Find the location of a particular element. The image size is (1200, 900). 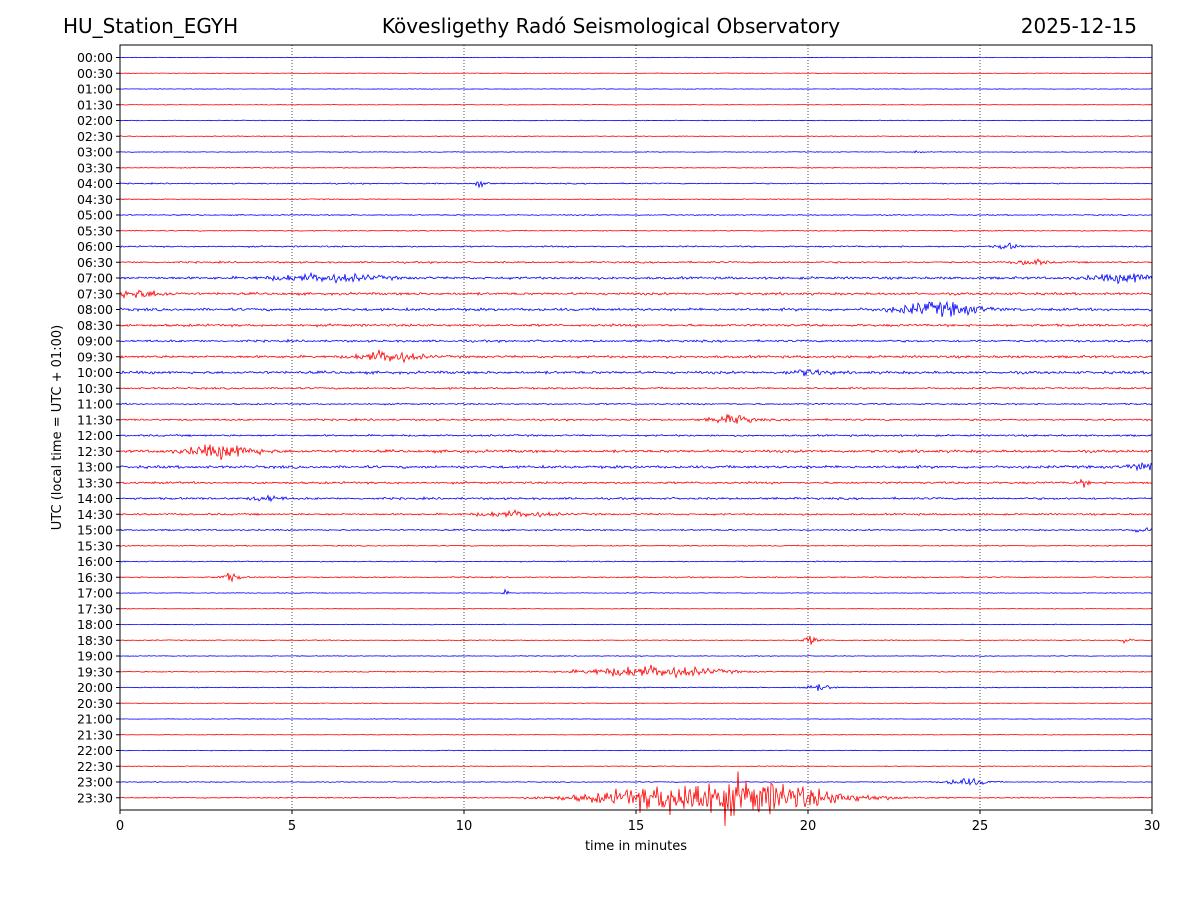

y-tick-label: 15:00 is located at coordinates (95, 530).